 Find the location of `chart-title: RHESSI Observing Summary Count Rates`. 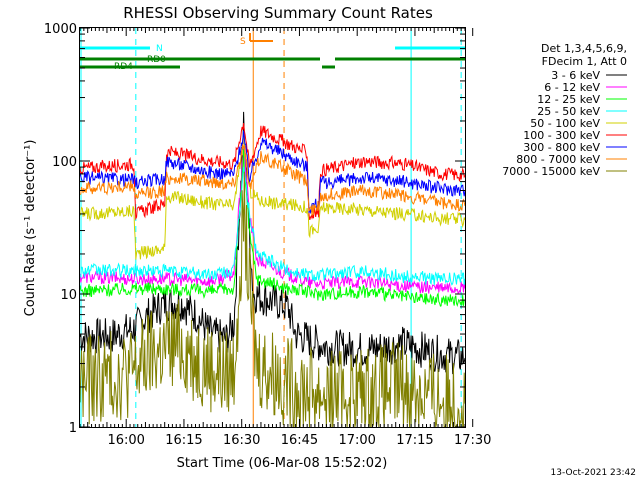

chart-title: RHESSI Observing Summary Count Rates is located at coordinates (278, 13).